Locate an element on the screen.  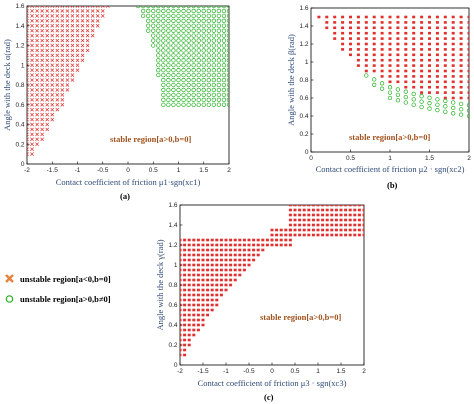
chart-b-ticks: 0 0.5 1 1.5 2 0 0.2 0.4 0.6 0.8 1 1.2 1.4 1.6 is located at coordinates (385, 83).